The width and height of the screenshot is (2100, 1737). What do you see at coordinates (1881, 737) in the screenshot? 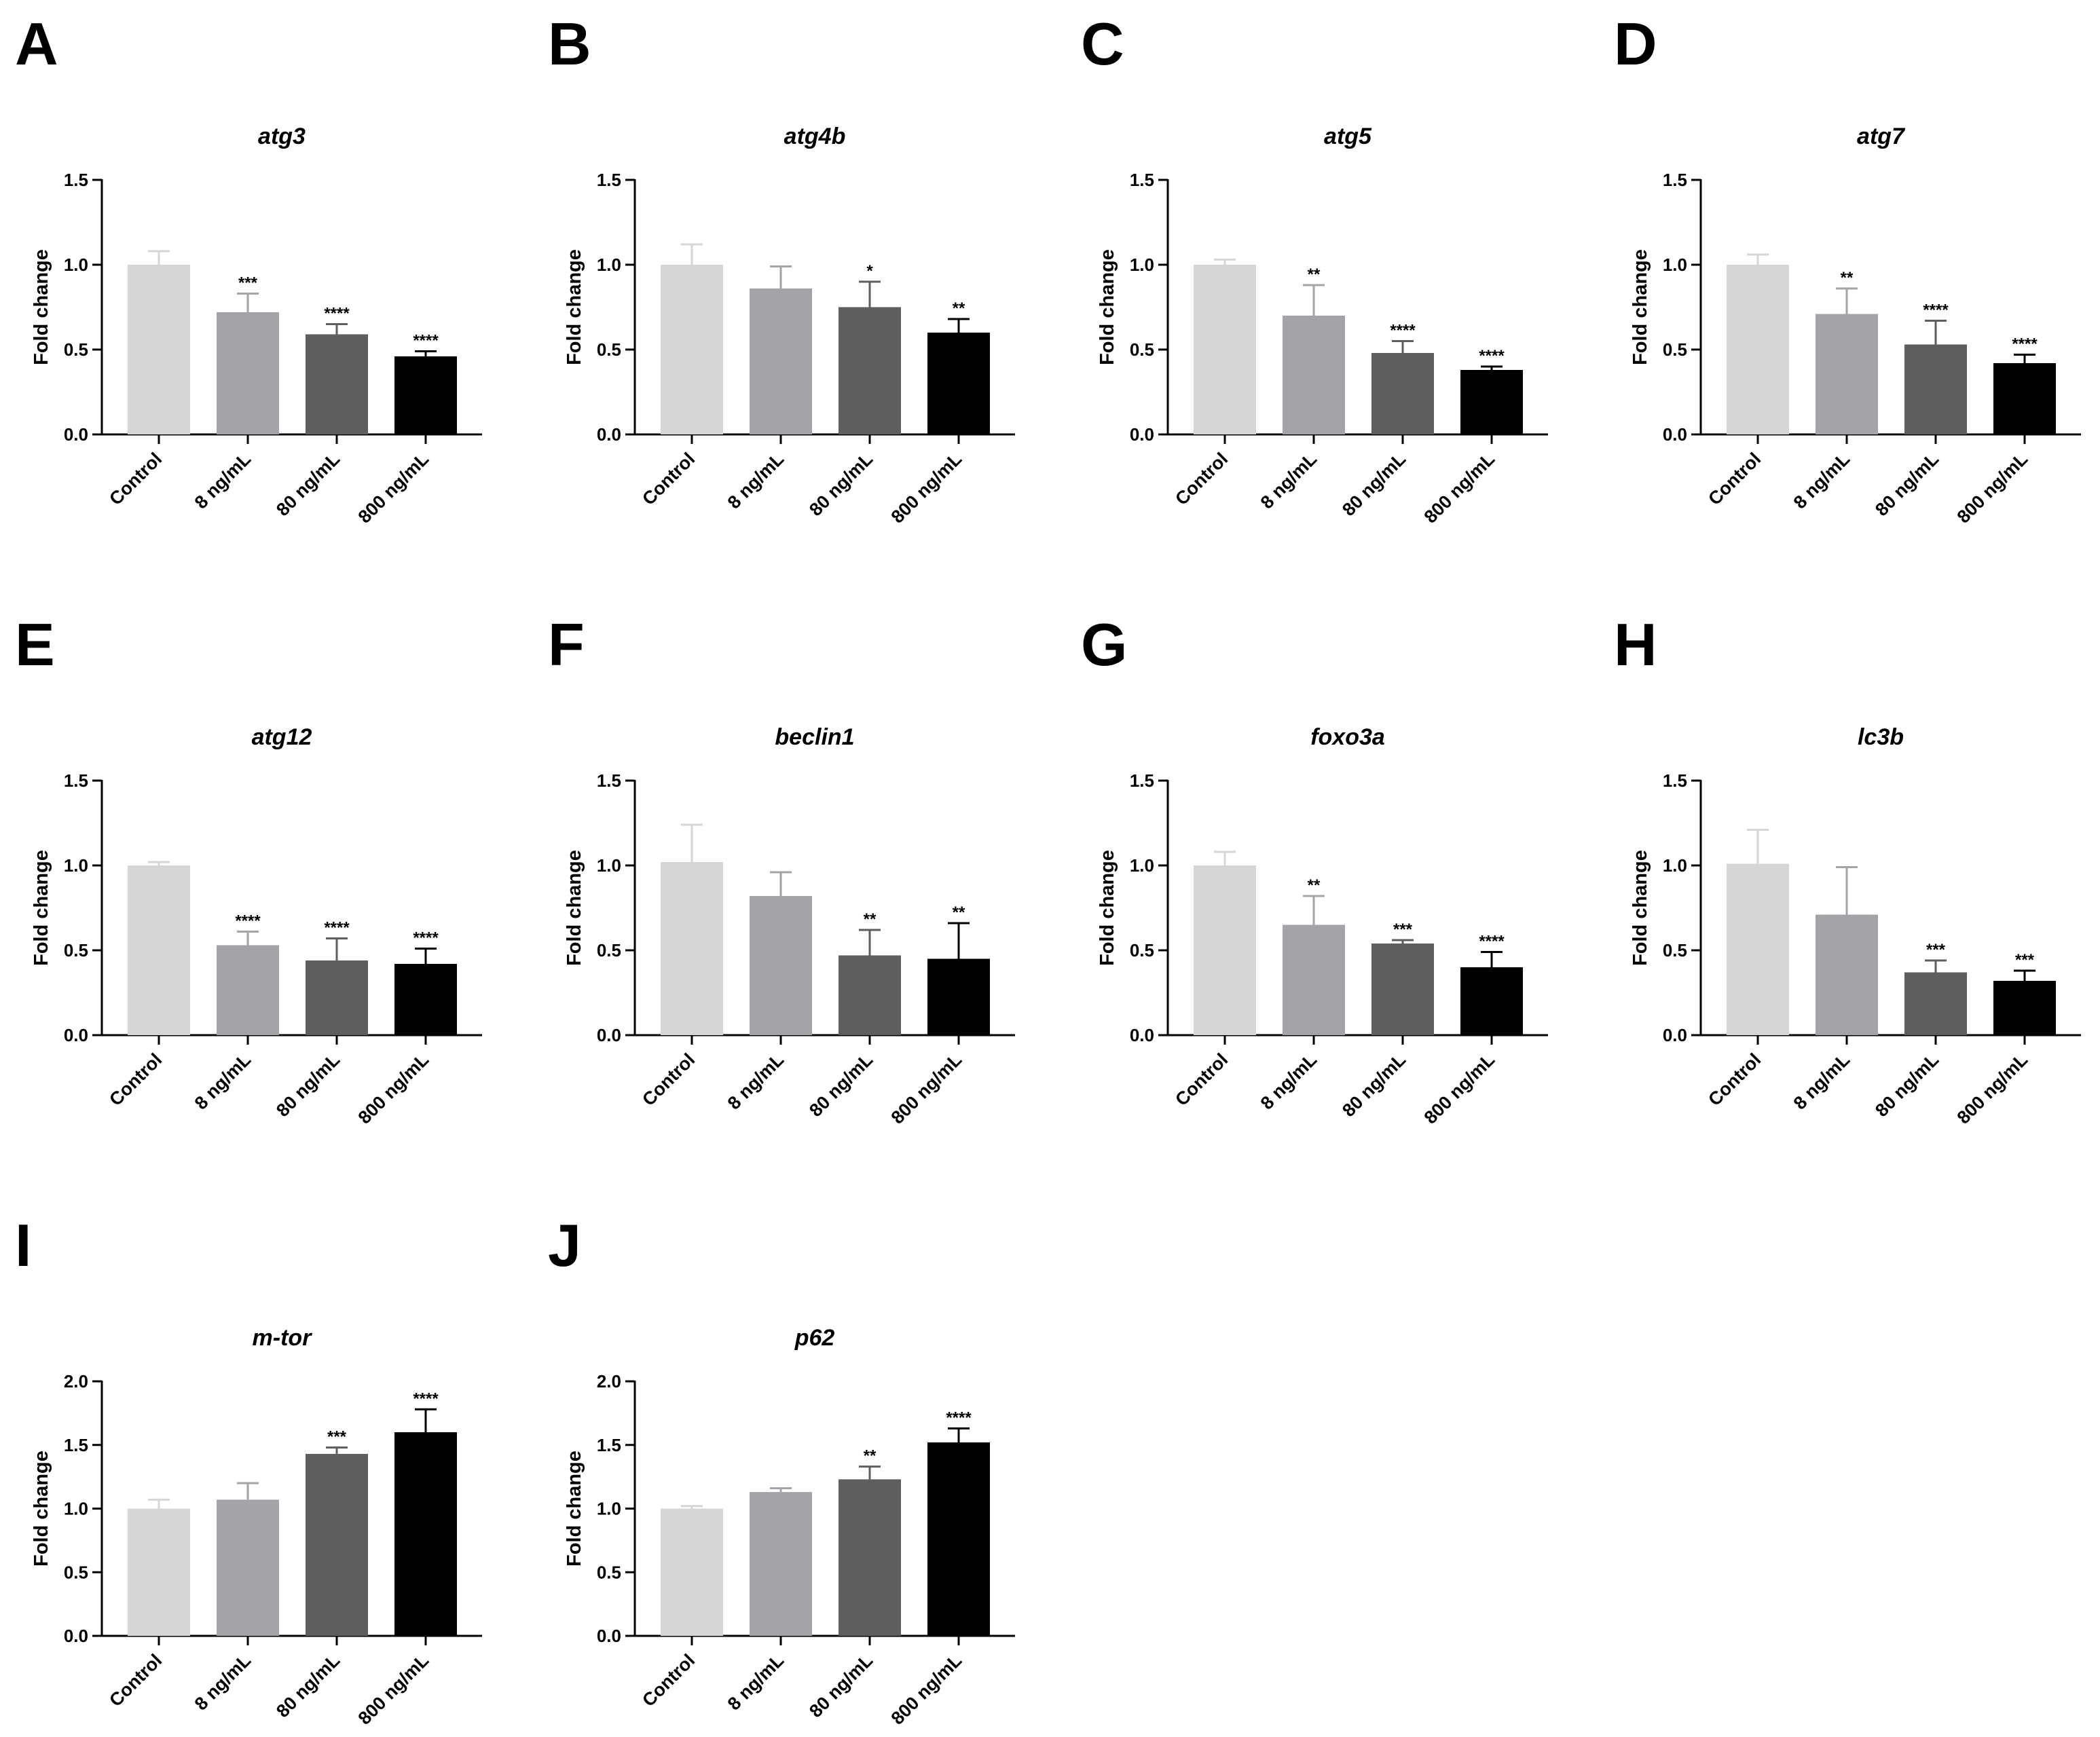
I see `chart-title: lc3b` at bounding box center [1881, 737].